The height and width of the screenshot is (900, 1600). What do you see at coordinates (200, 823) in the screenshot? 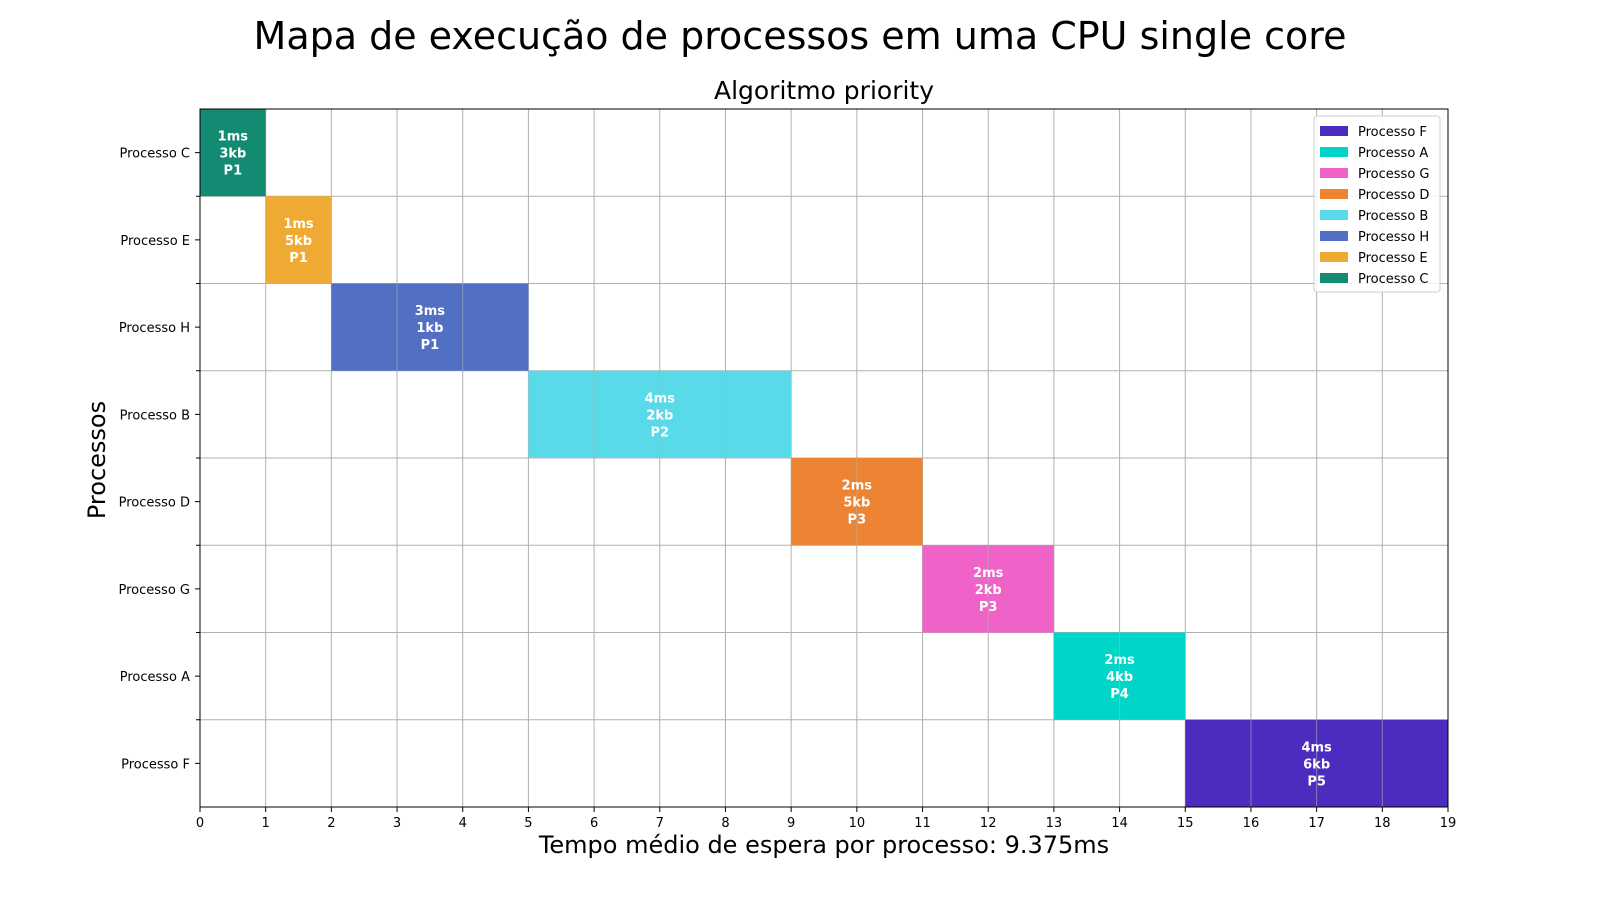
I see `x-tick-label: 0` at bounding box center [200, 823].